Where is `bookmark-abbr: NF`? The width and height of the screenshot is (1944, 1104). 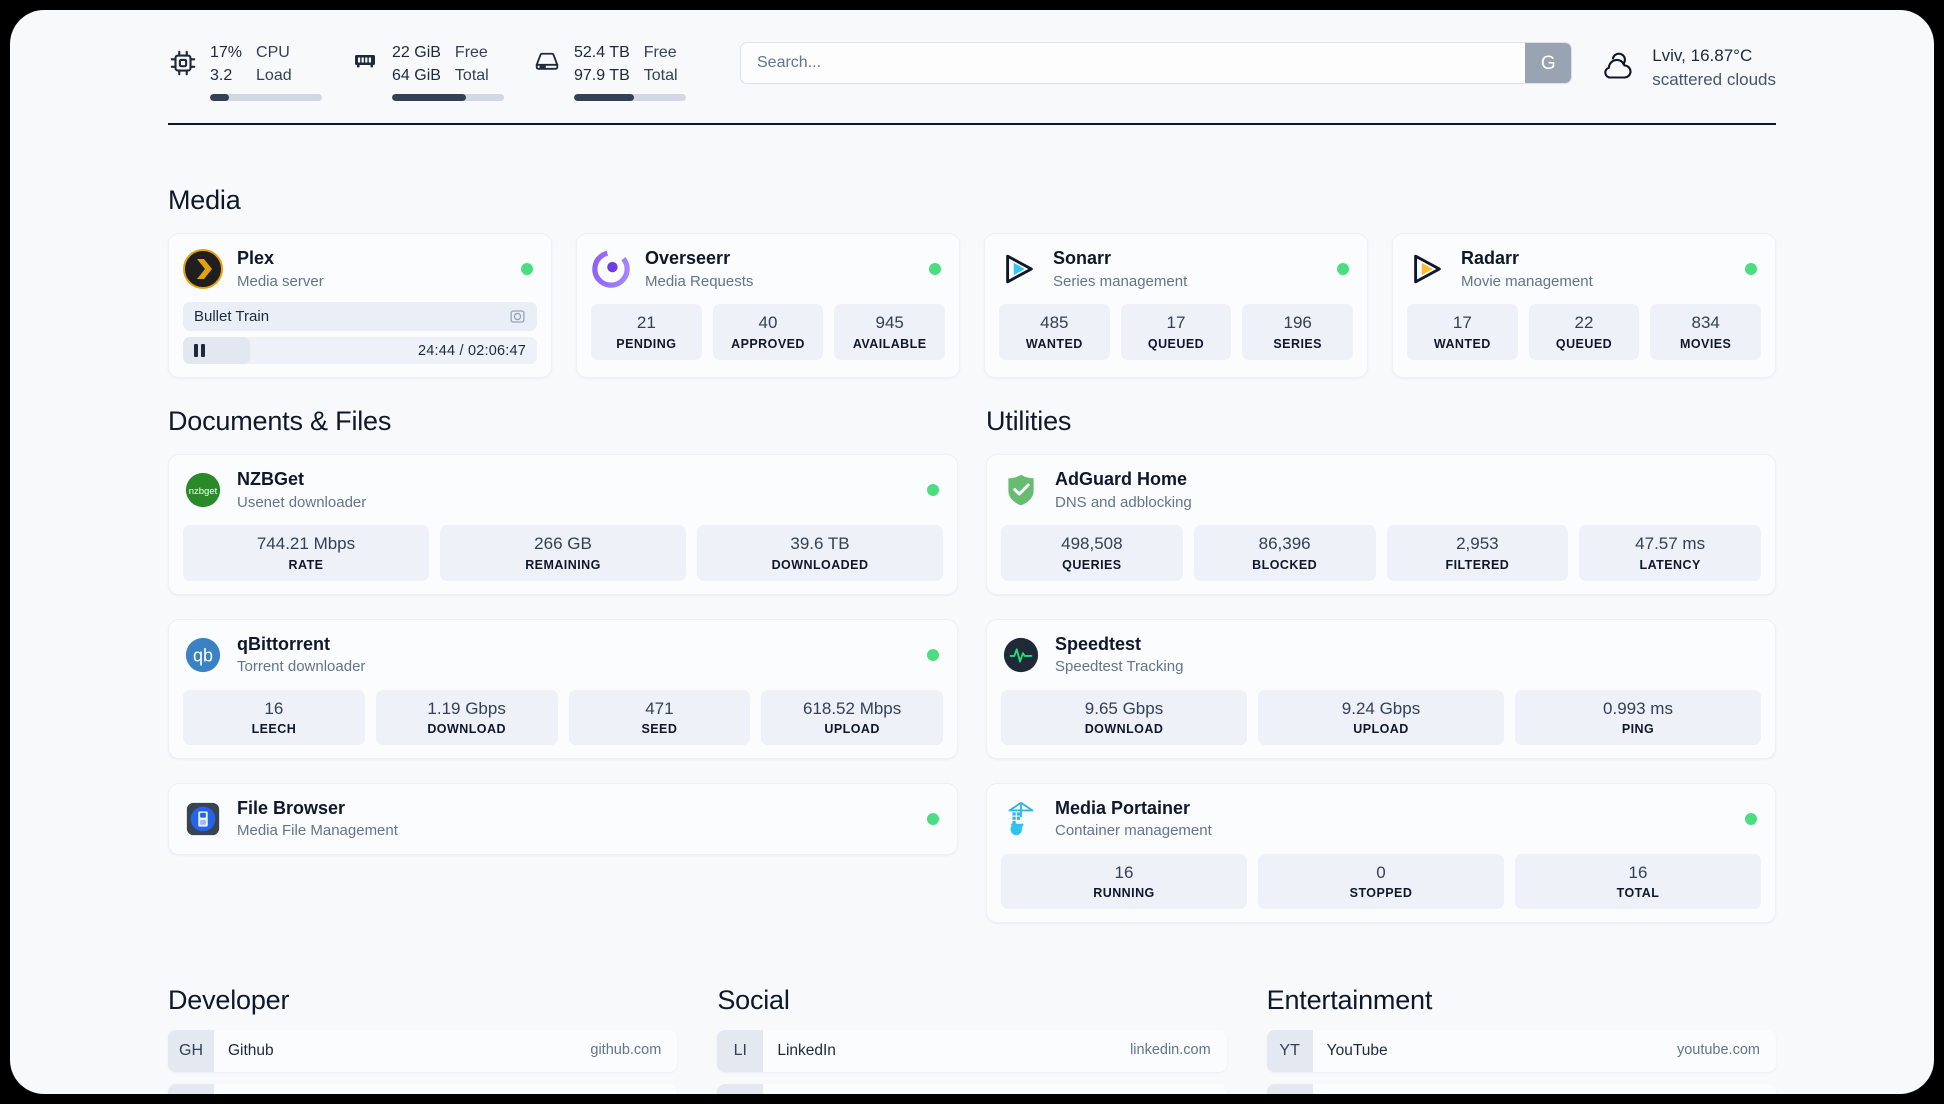
bookmark-abbr: NF is located at coordinates (1289, 1089).